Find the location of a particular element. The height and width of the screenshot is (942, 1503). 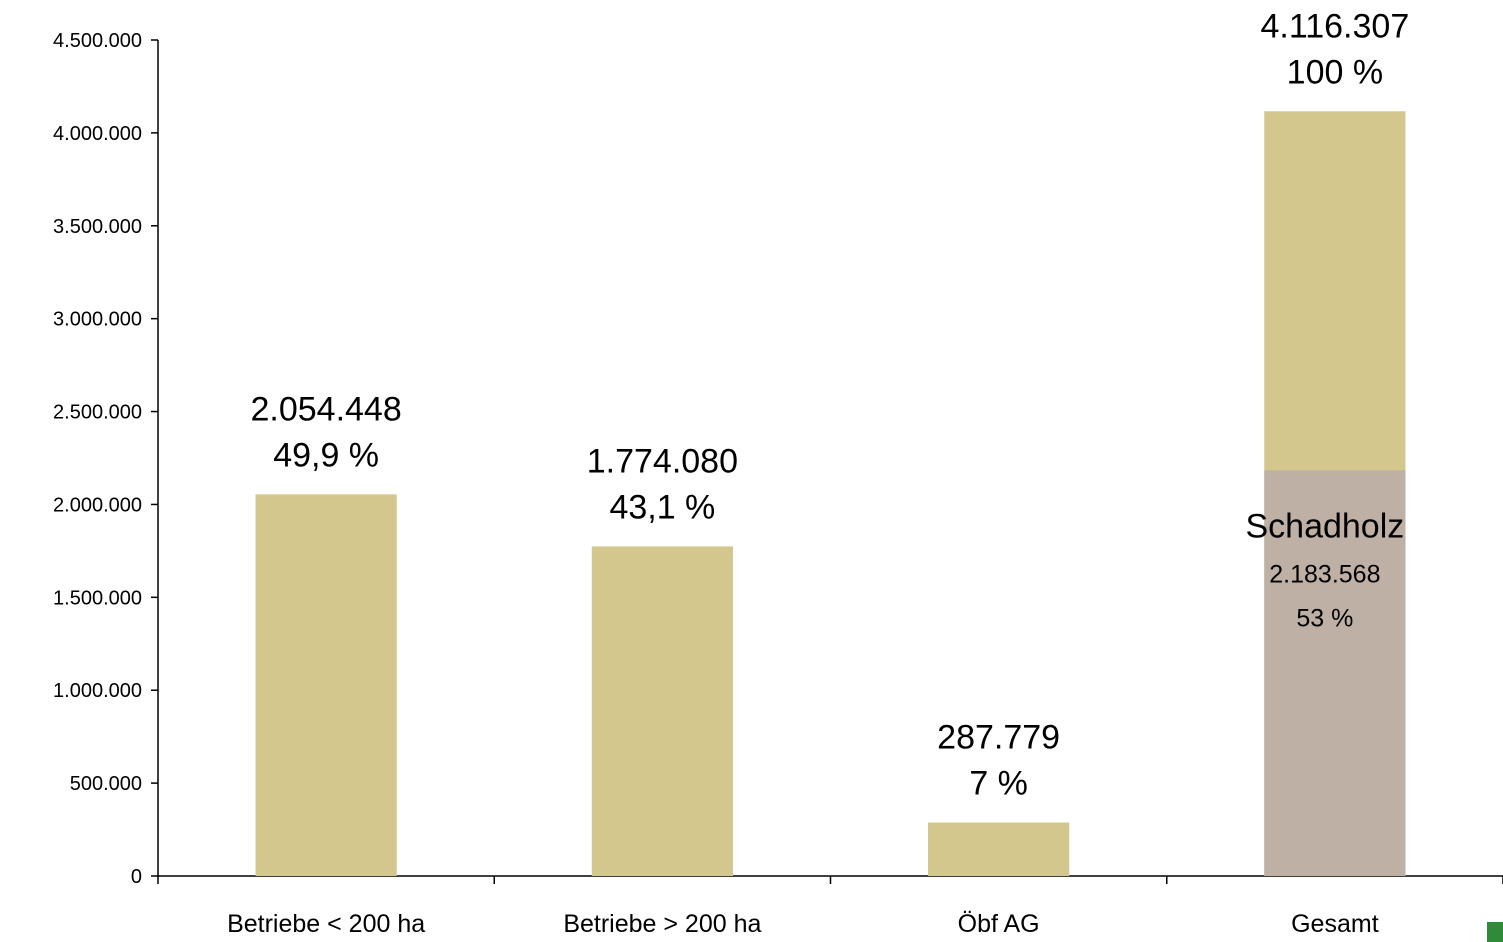

value-label: 2.054.448 is located at coordinates (325, 409).